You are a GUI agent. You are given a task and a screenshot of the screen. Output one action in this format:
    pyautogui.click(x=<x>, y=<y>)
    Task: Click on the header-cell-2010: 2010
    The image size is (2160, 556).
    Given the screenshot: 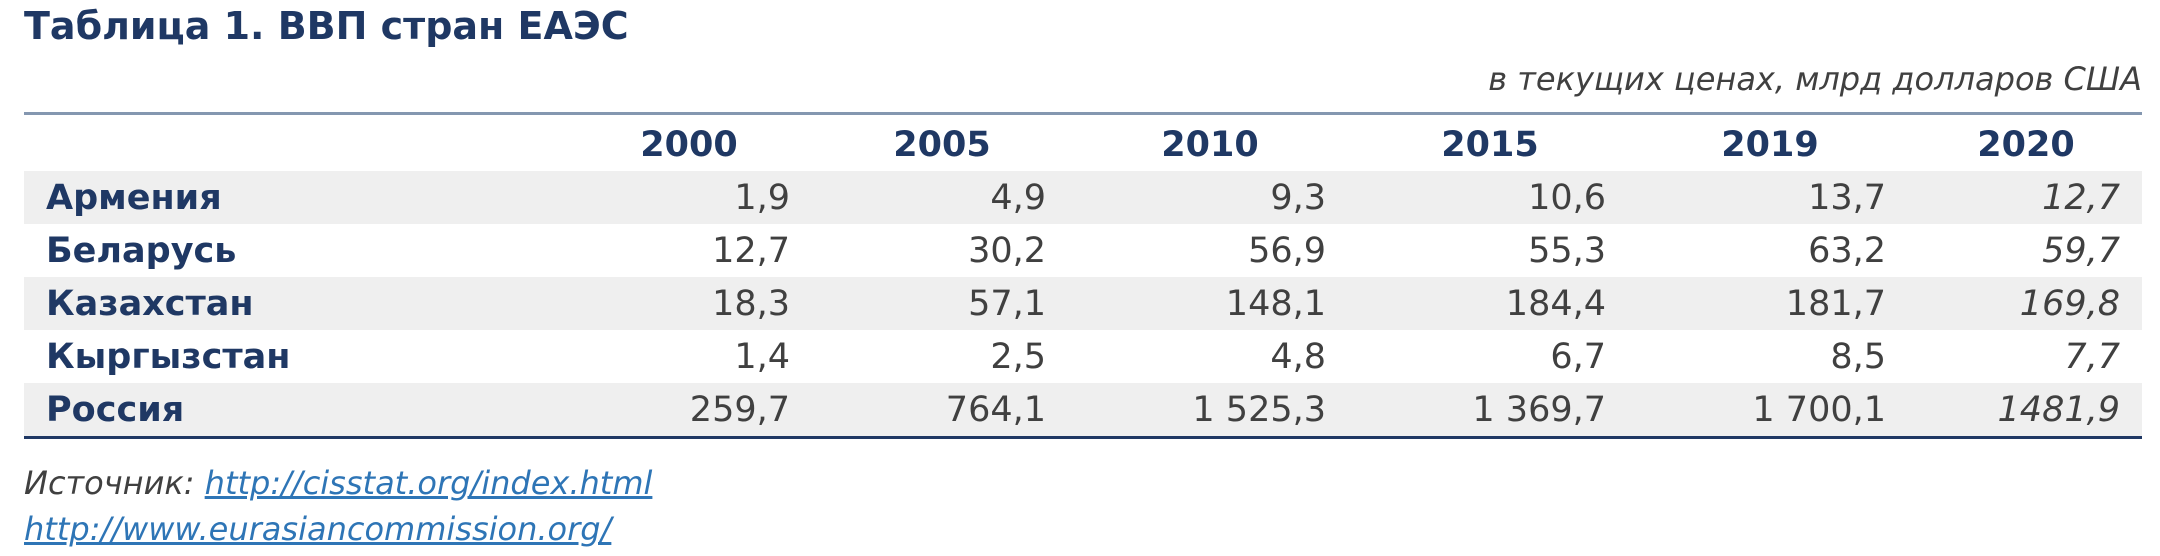 What is the action you would take?
    pyautogui.click(x=1210, y=145)
    